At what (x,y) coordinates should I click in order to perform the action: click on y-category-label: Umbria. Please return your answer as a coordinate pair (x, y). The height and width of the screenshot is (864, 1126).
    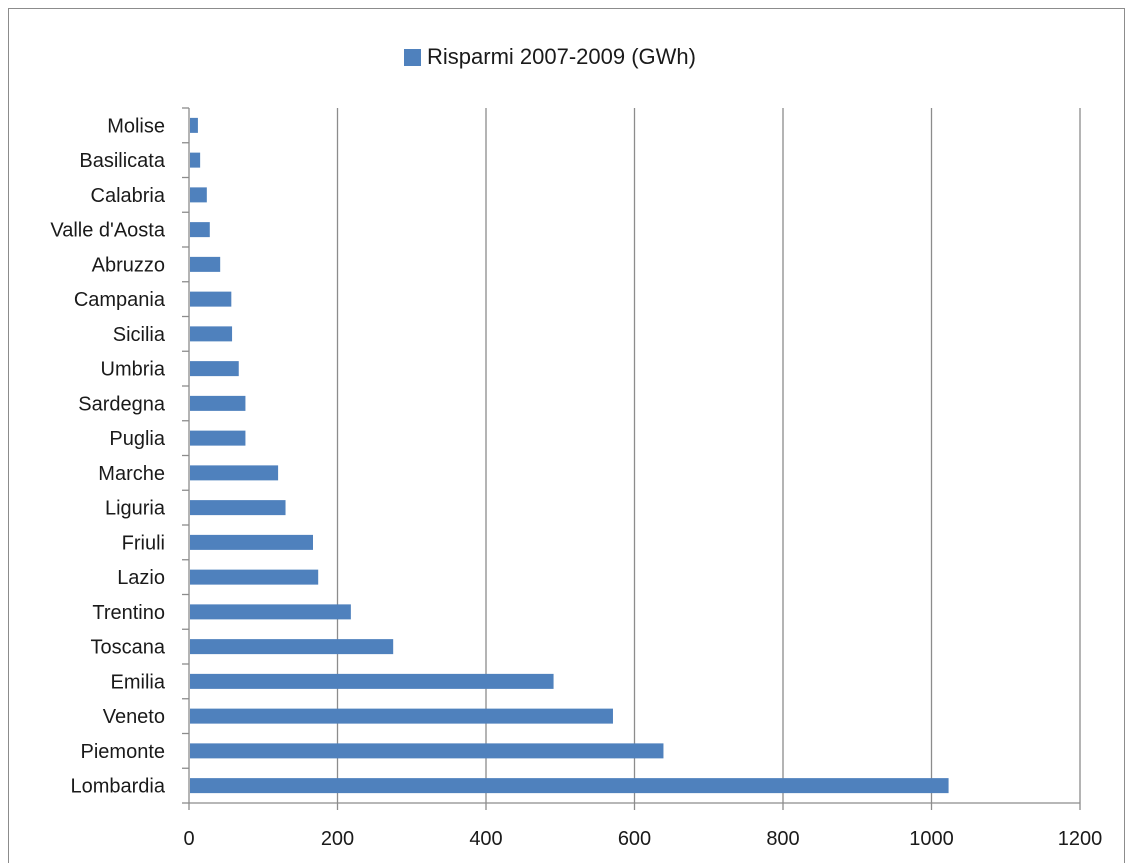
    Looking at the image, I should click on (133, 370).